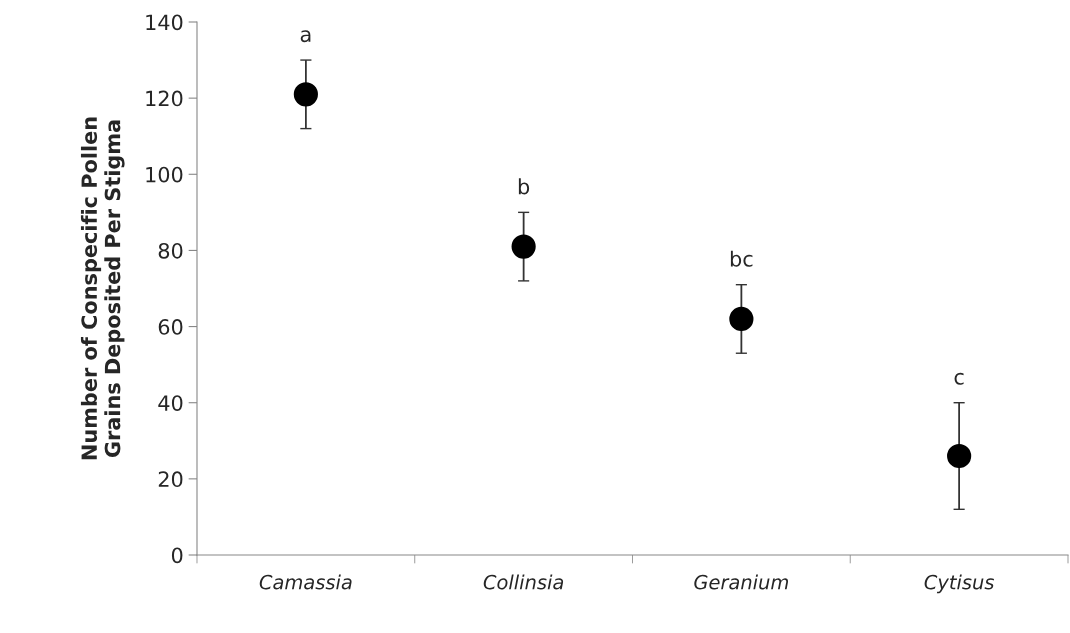 This screenshot has width=1070, height=633. Describe the element at coordinates (959, 378) in the screenshot. I see `annotation: c` at that location.